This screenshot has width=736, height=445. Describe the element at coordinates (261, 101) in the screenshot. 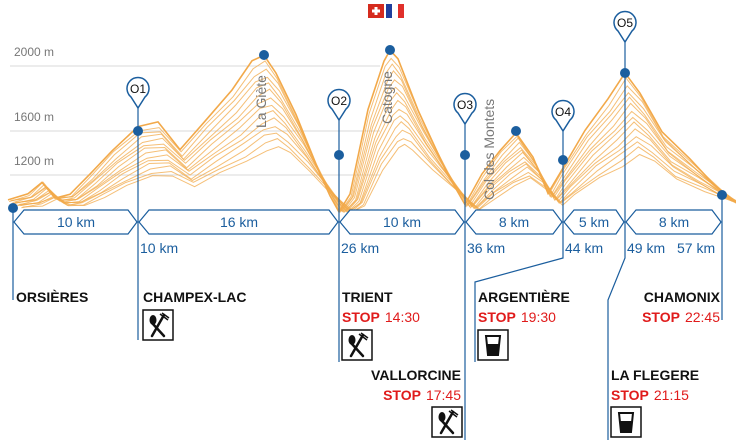

I see `peak-label-la-giete: La Giète` at that location.